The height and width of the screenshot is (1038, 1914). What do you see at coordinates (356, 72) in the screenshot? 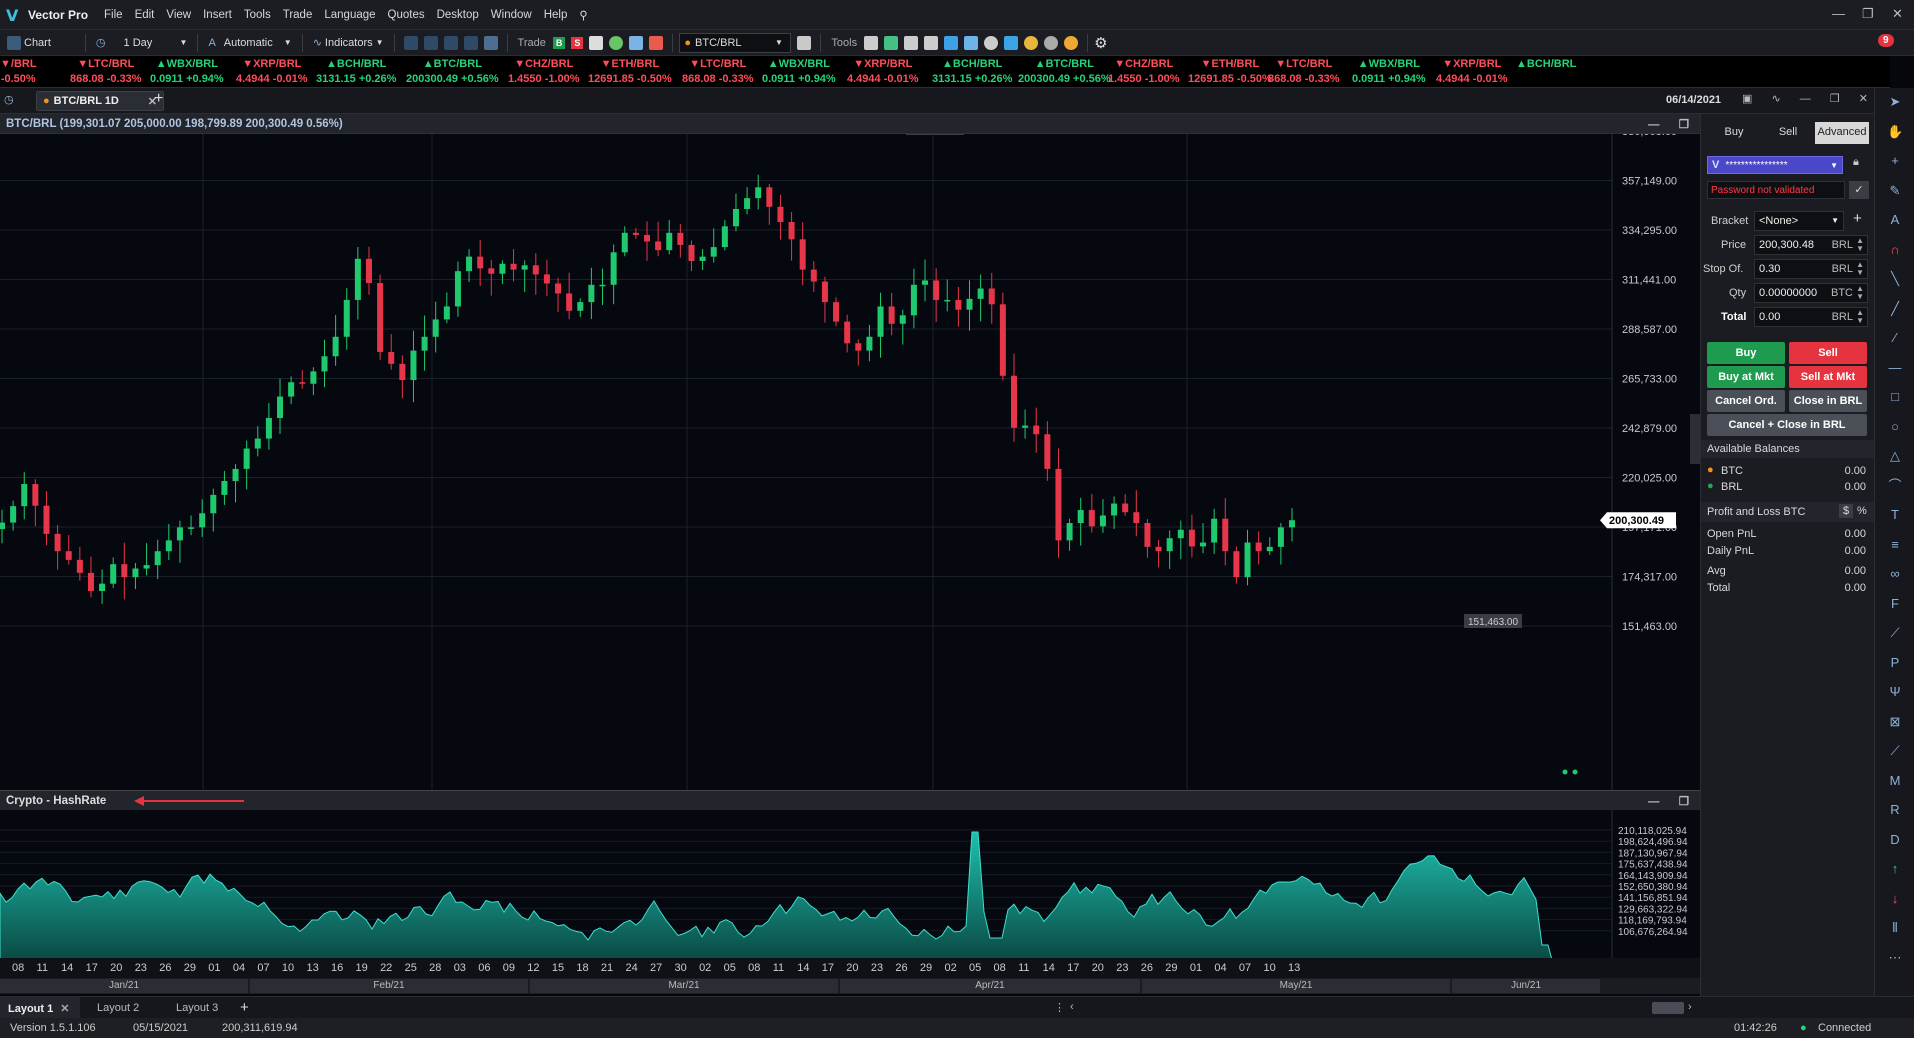
I see `ticker-item: ▲BCH/BRL 3131.15 +0.26%` at bounding box center [356, 72].